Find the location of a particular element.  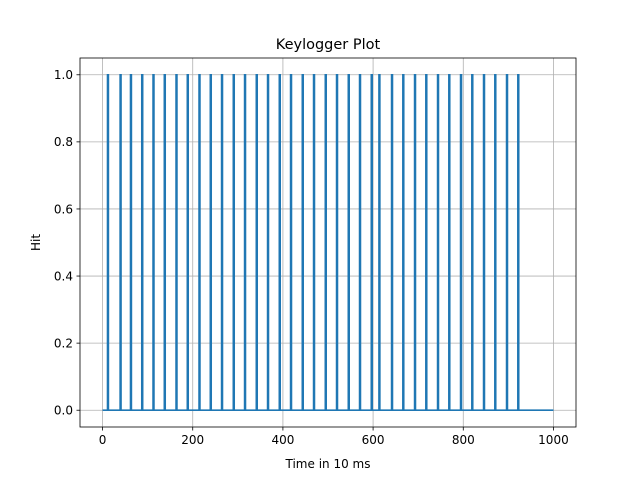

x-axis-label: Time in 10 ms is located at coordinates (328, 464).